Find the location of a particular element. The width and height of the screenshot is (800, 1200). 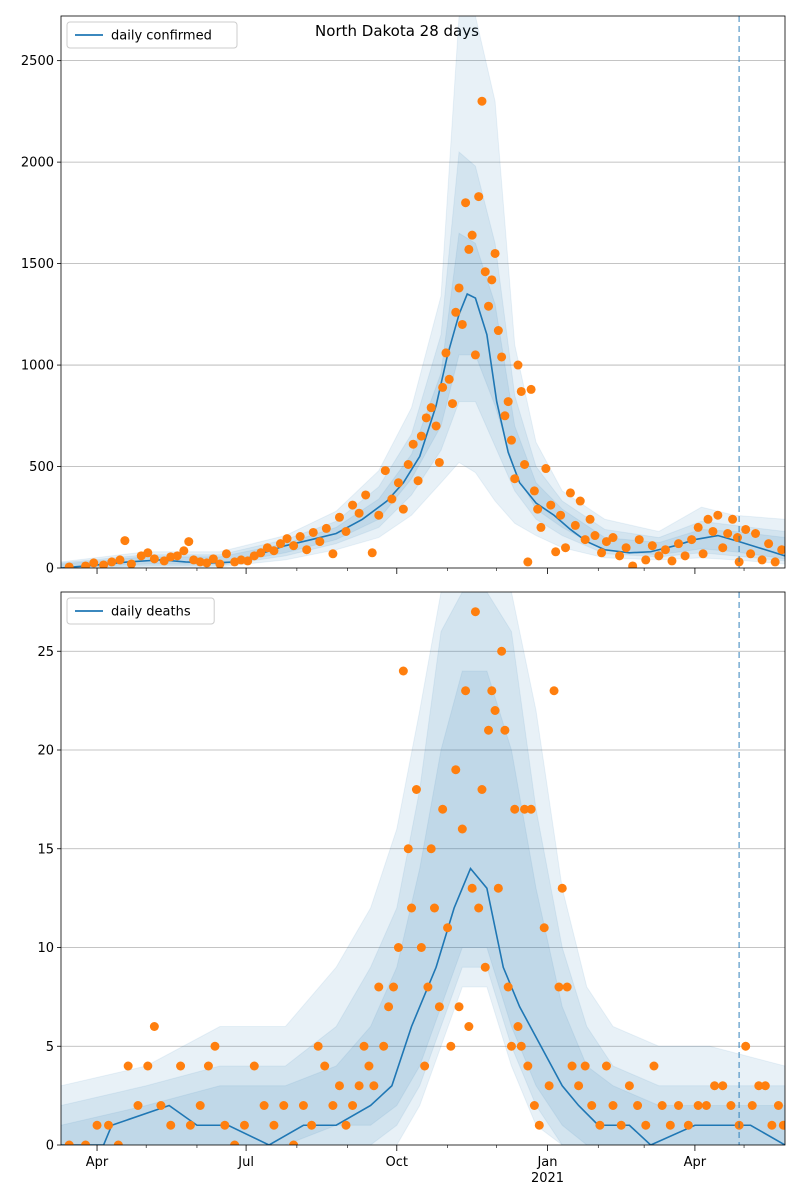

x-tick-label: Apr is located at coordinates (97, 1162).